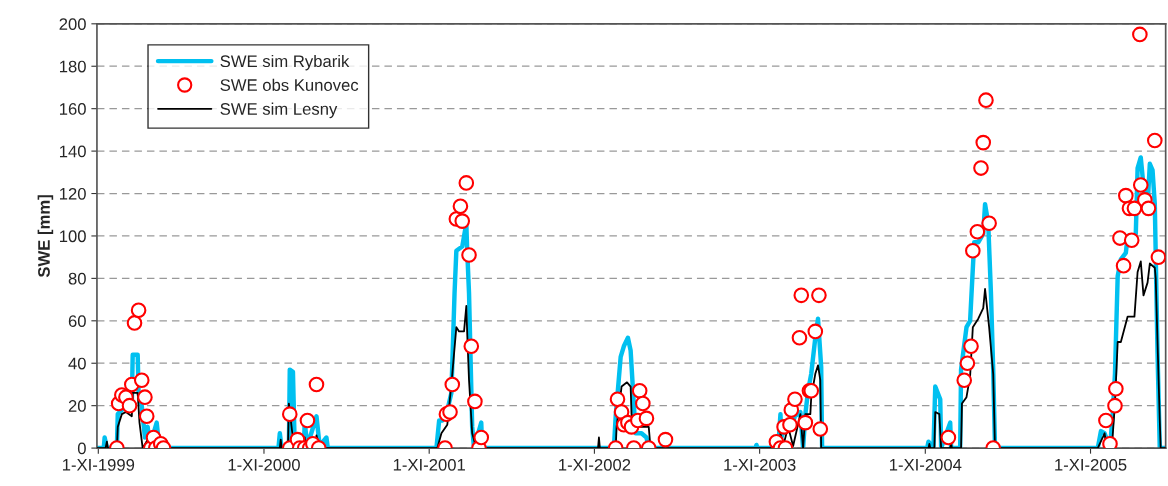 The height and width of the screenshot is (486, 1168). I want to click on y-tick-label: 120, so click(72, 193).